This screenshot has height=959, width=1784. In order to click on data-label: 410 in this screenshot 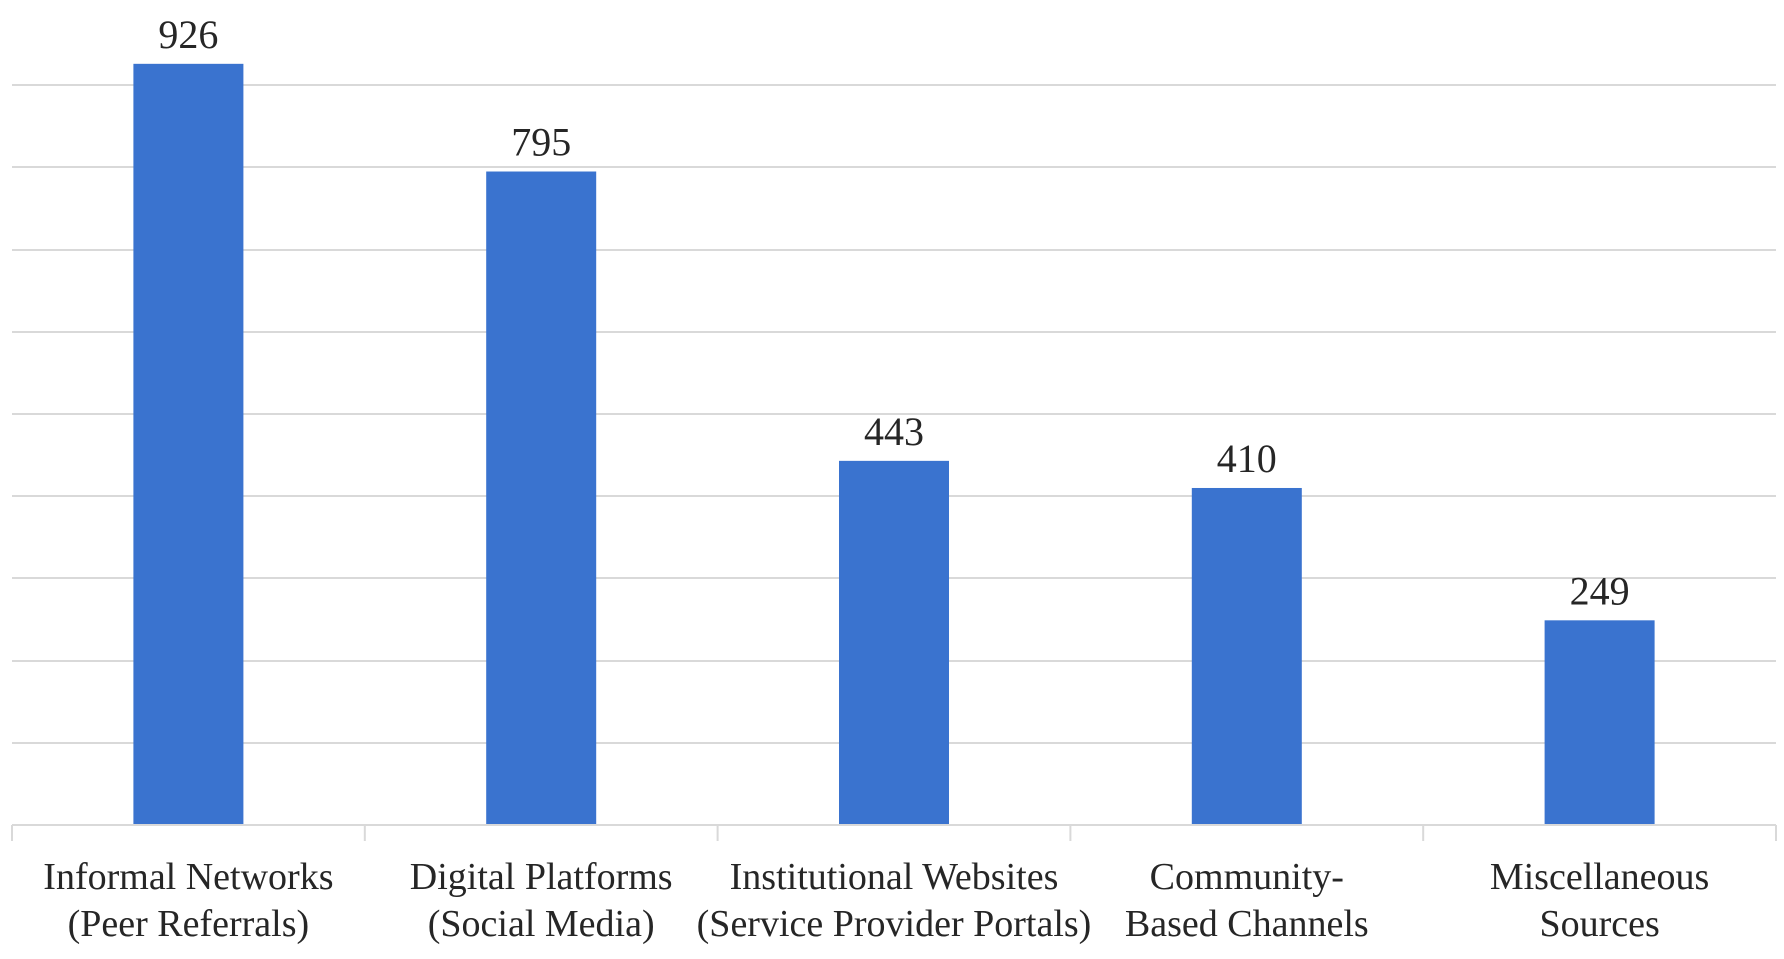, I will do `click(1247, 458)`.